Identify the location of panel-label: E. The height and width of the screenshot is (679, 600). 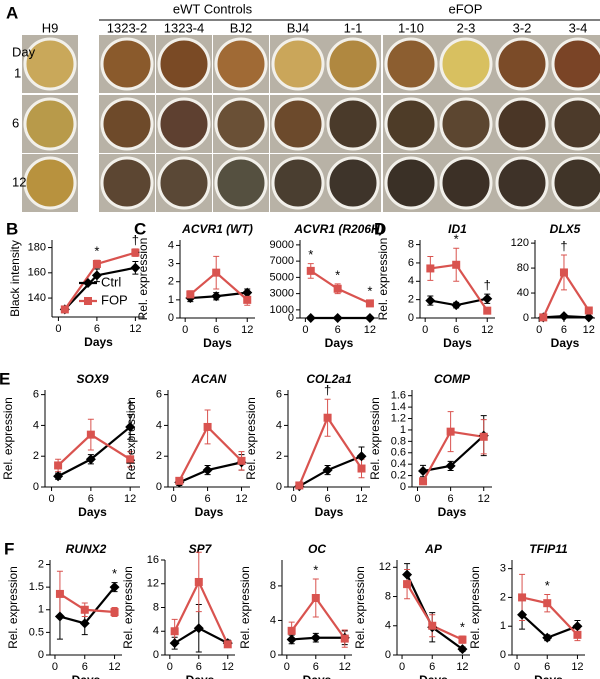
(5, 378).